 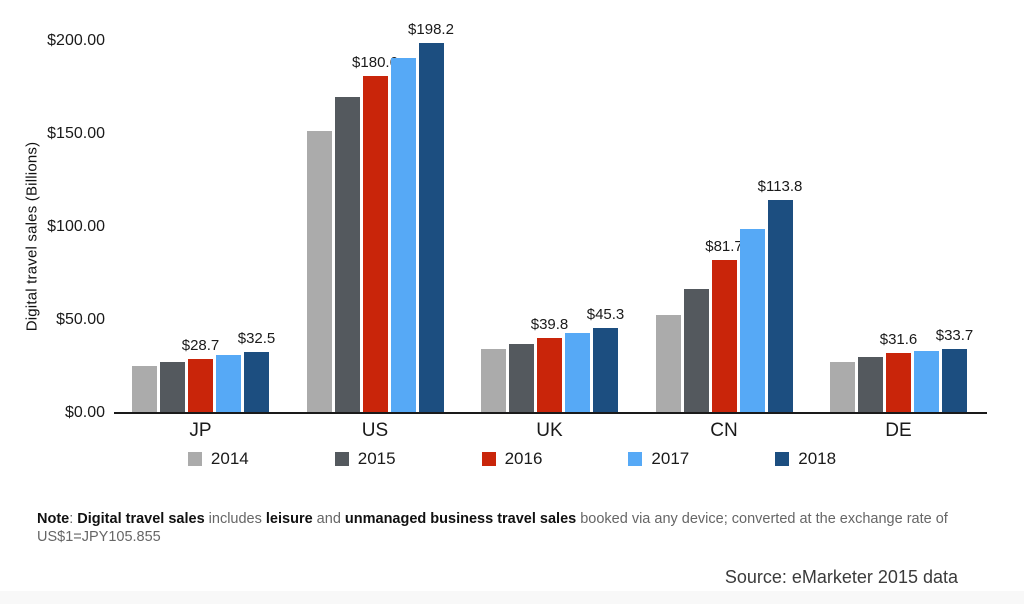 I want to click on y-tick-label: $100.00, so click(x=76, y=226).